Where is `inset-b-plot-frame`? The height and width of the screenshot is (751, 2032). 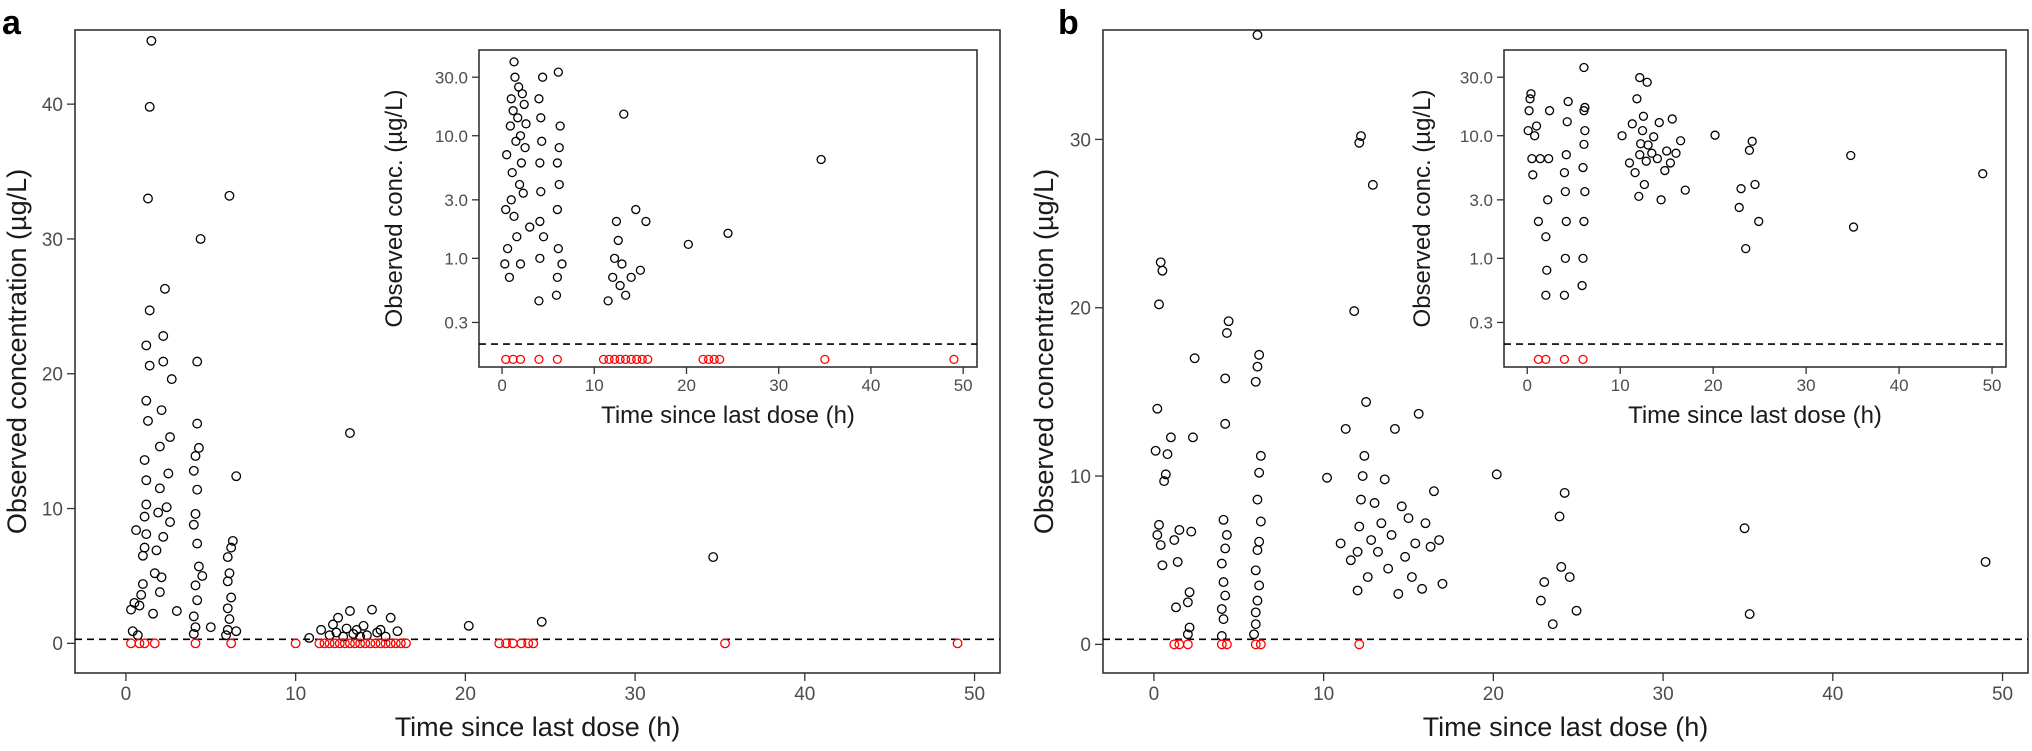
inset-b-plot-frame is located at coordinates (1755, 208).